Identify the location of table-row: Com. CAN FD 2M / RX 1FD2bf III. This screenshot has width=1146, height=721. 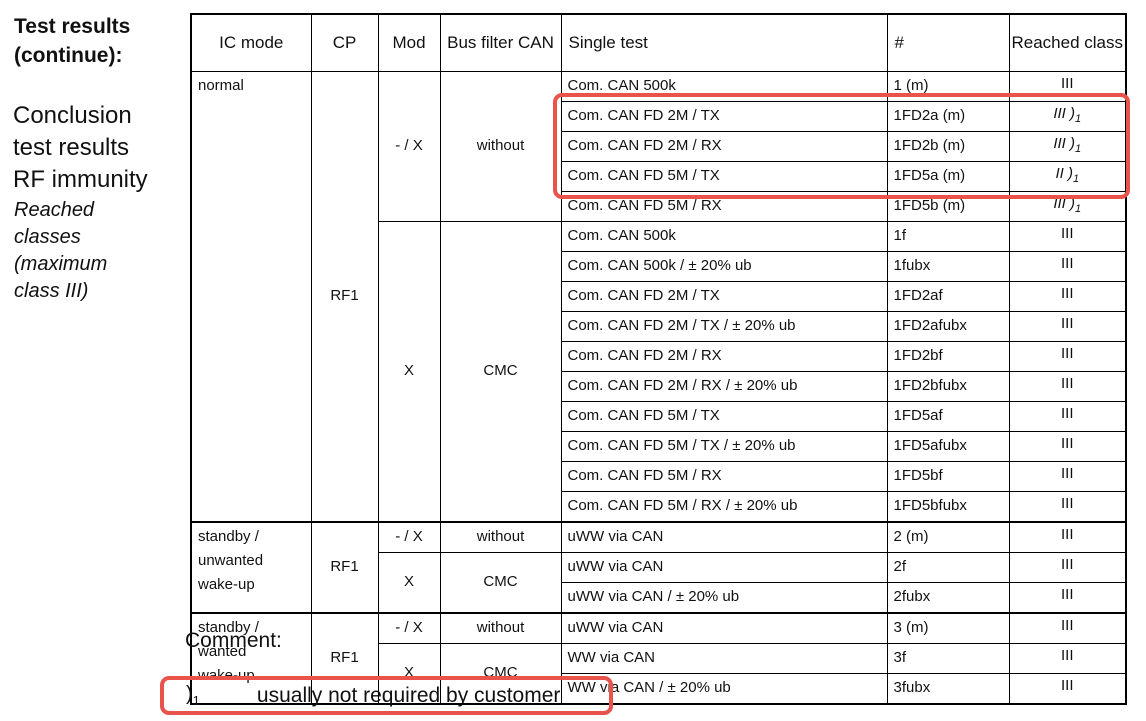
(659, 356).